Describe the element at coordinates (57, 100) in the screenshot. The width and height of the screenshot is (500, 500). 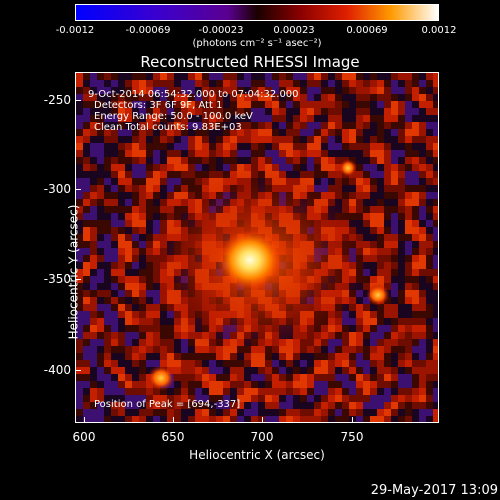
I see `y-tick-label: -250` at that location.